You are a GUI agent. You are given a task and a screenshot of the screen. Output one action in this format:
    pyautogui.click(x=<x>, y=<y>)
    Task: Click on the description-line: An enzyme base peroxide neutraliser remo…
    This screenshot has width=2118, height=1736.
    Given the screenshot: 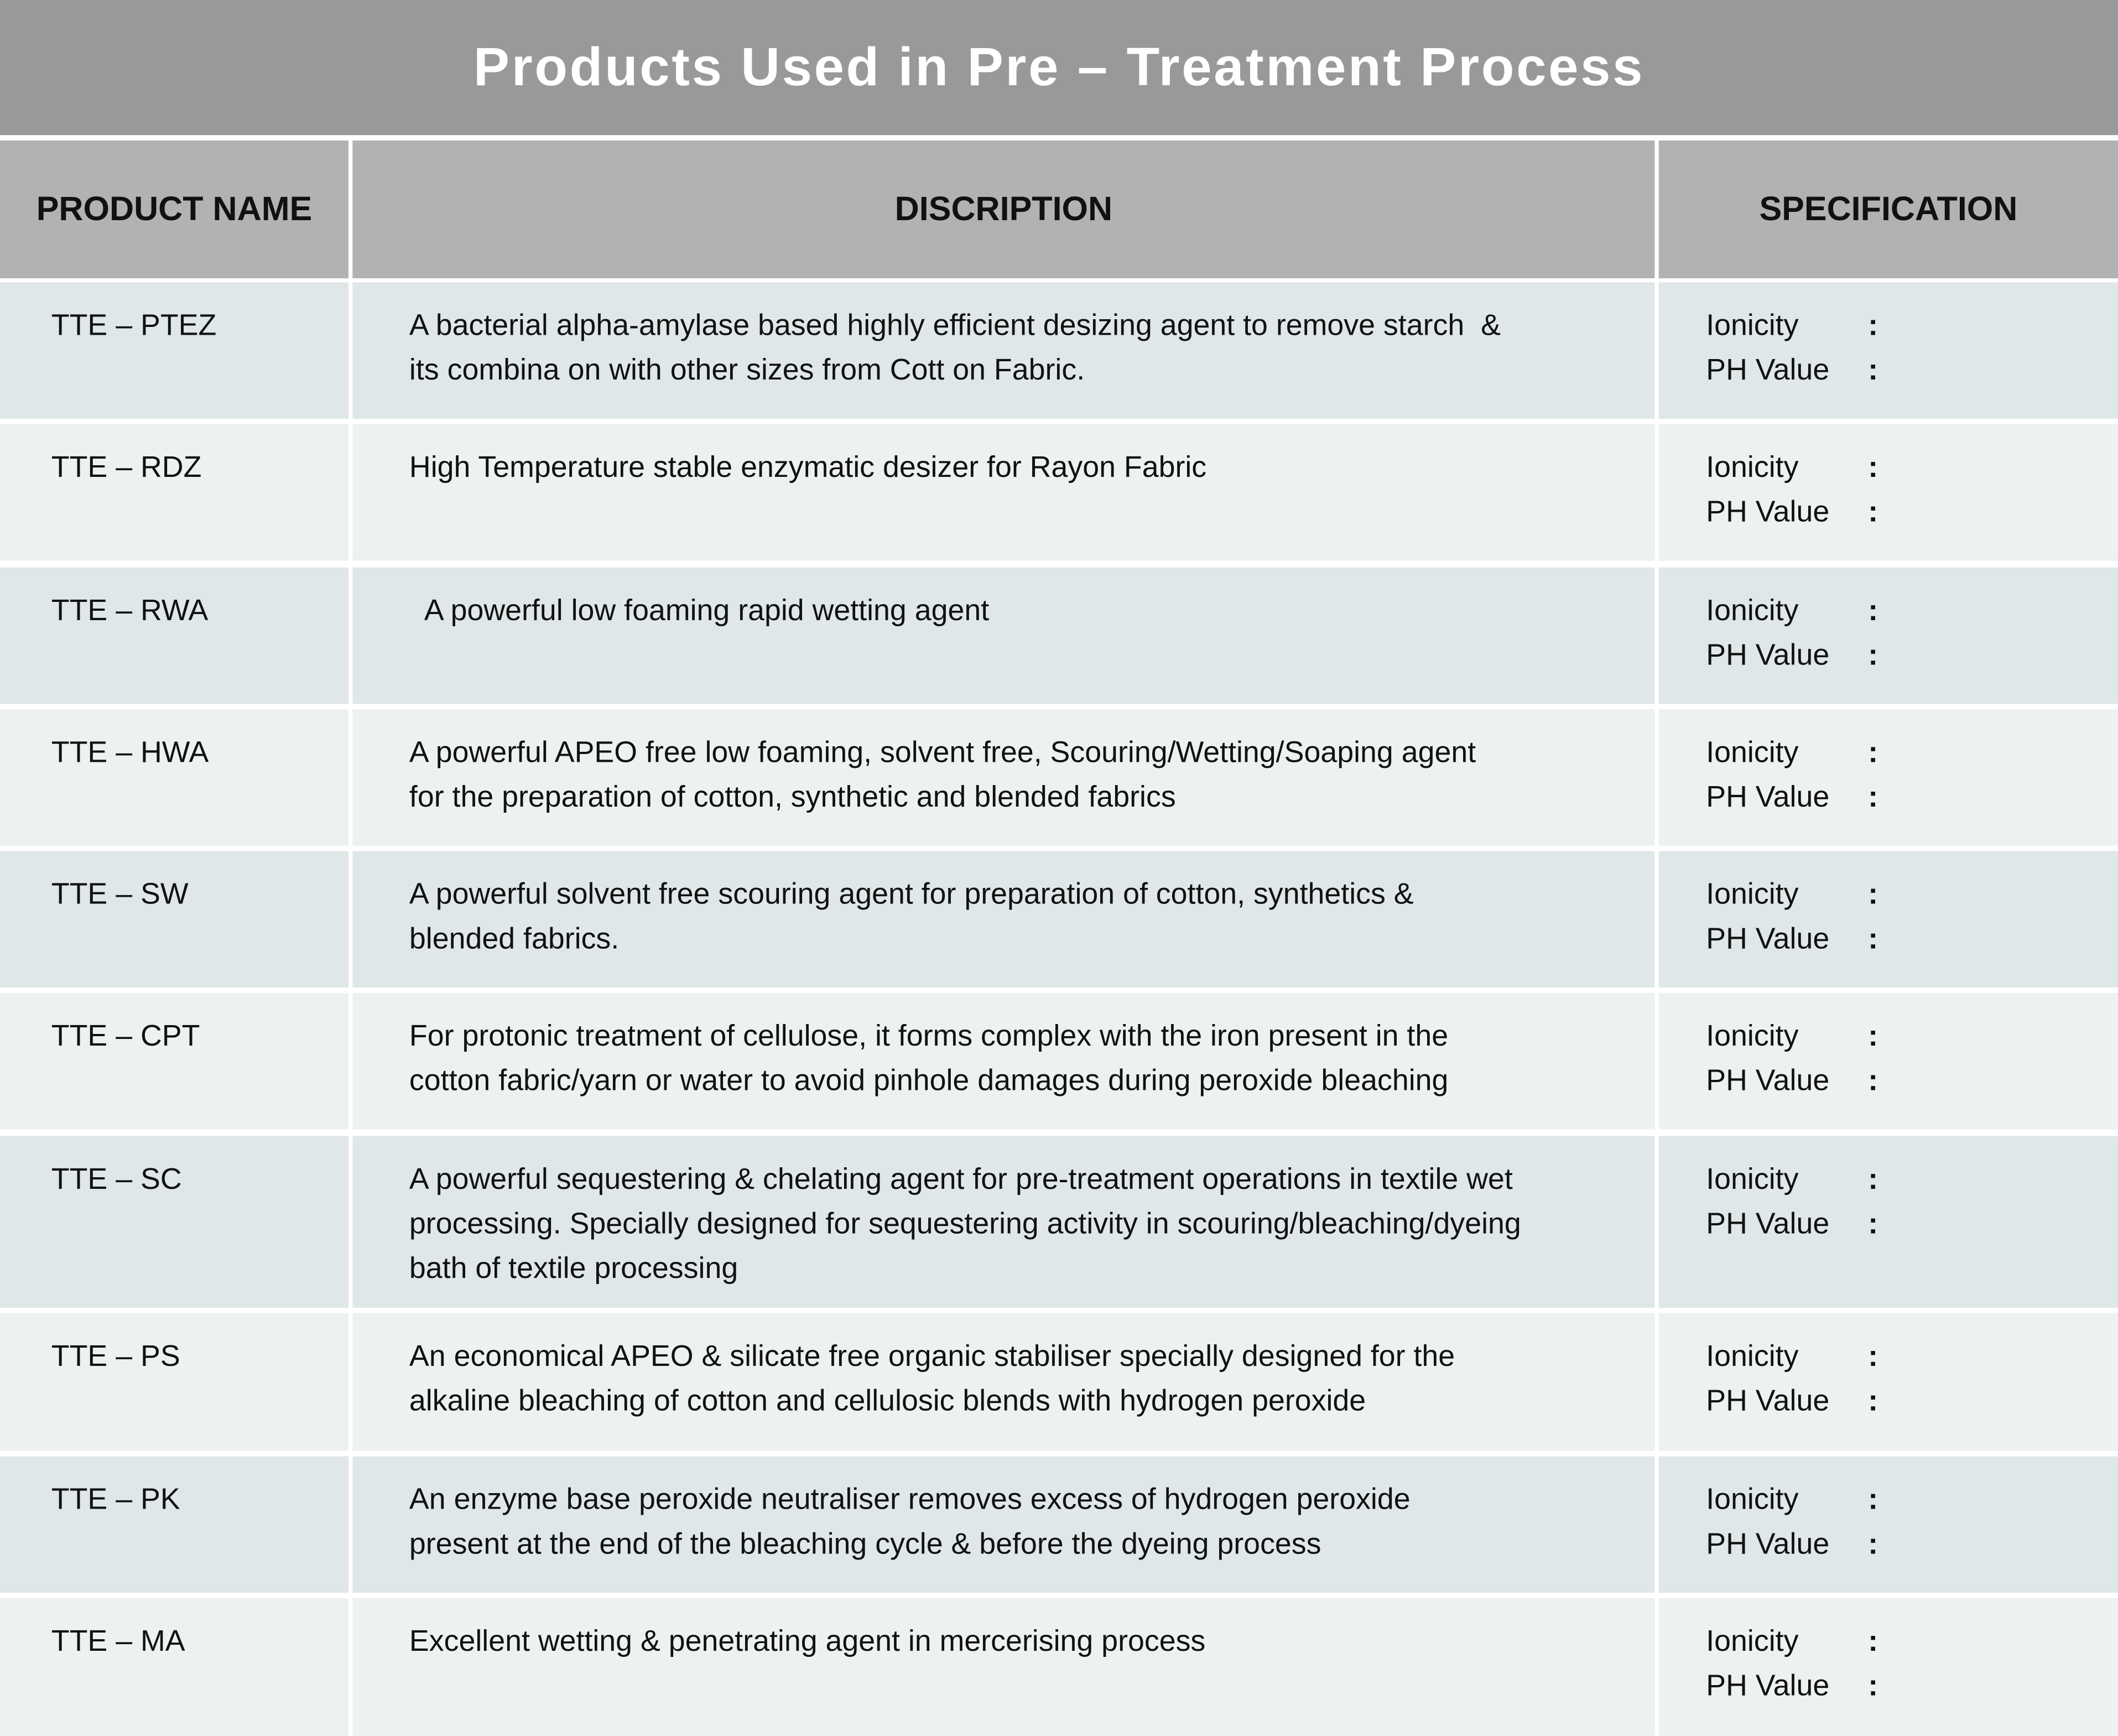 What is the action you would take?
    pyautogui.click(x=910, y=1499)
    